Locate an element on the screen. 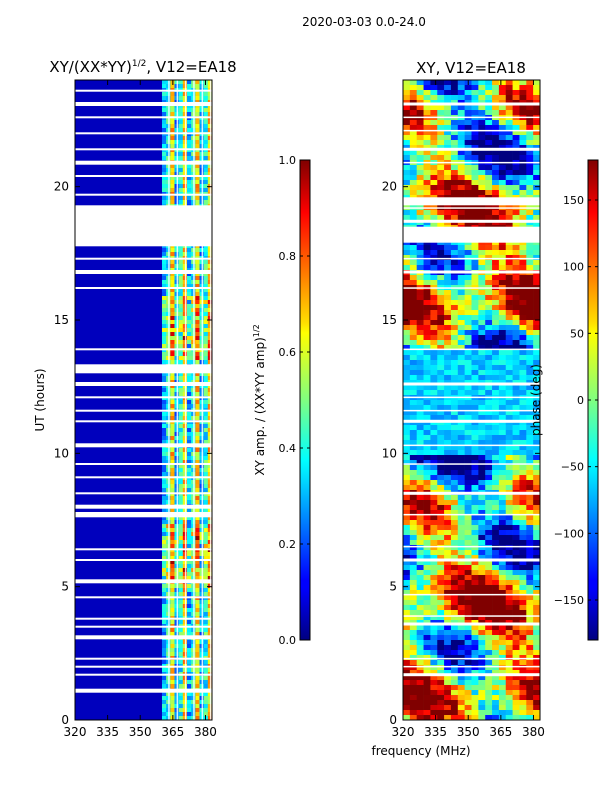 The width and height of the screenshot is (600, 800). colorbar-tick-label: 0 is located at coordinates (580, 400).